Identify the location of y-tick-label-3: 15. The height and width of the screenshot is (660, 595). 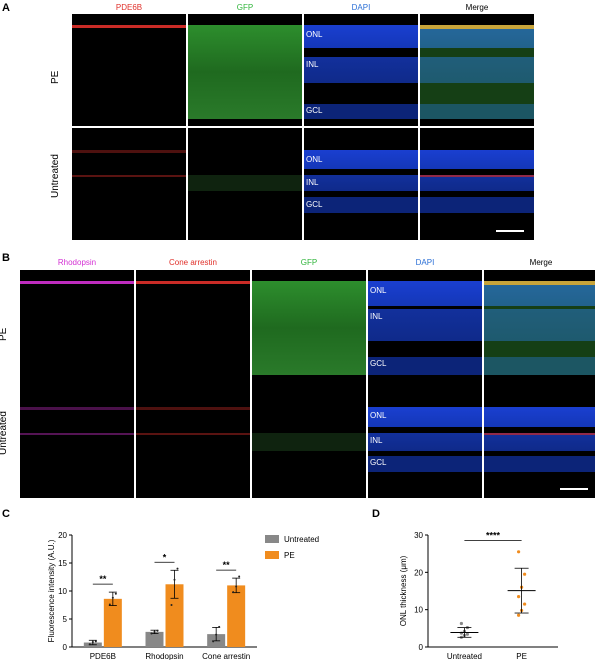
(62, 563).